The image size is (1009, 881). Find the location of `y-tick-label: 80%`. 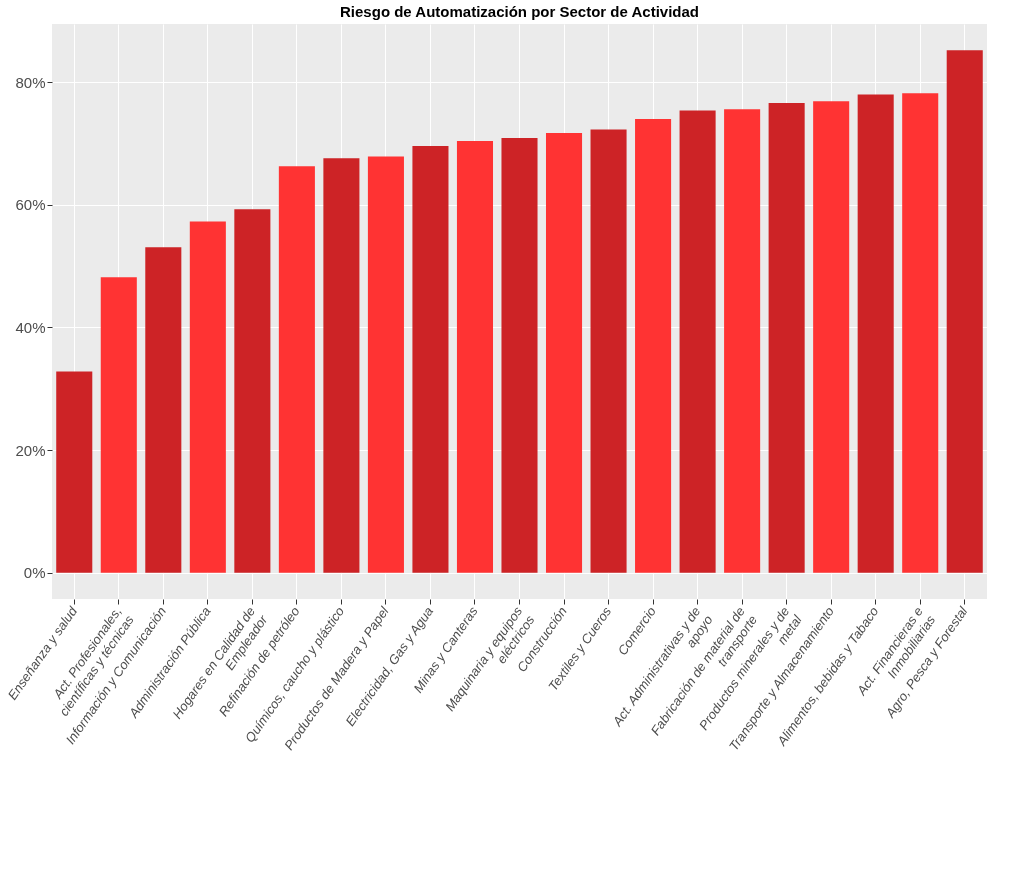

y-tick-label: 80% is located at coordinates (30, 82).